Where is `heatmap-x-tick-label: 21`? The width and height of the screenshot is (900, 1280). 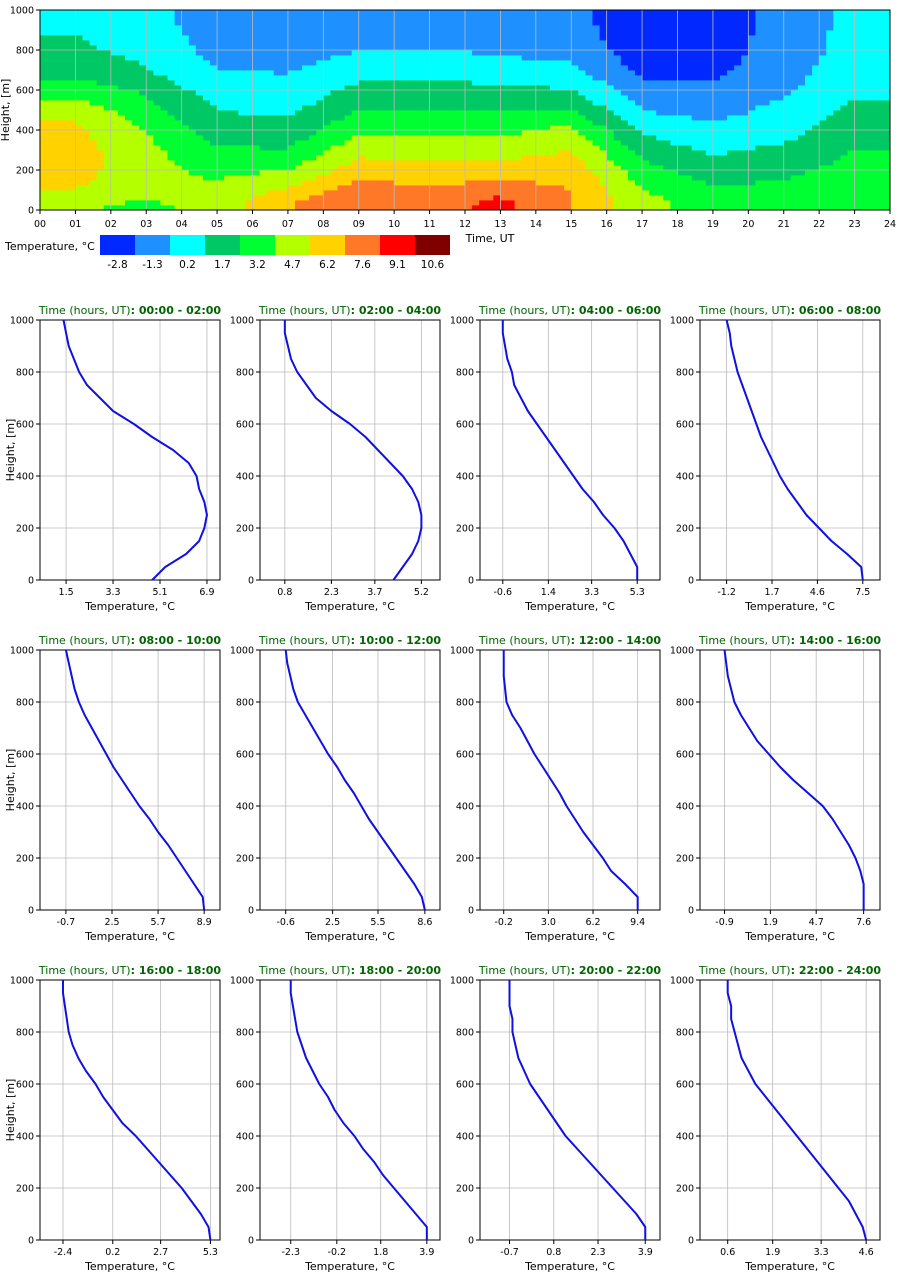 heatmap-x-tick-label: 21 is located at coordinates (784, 224).